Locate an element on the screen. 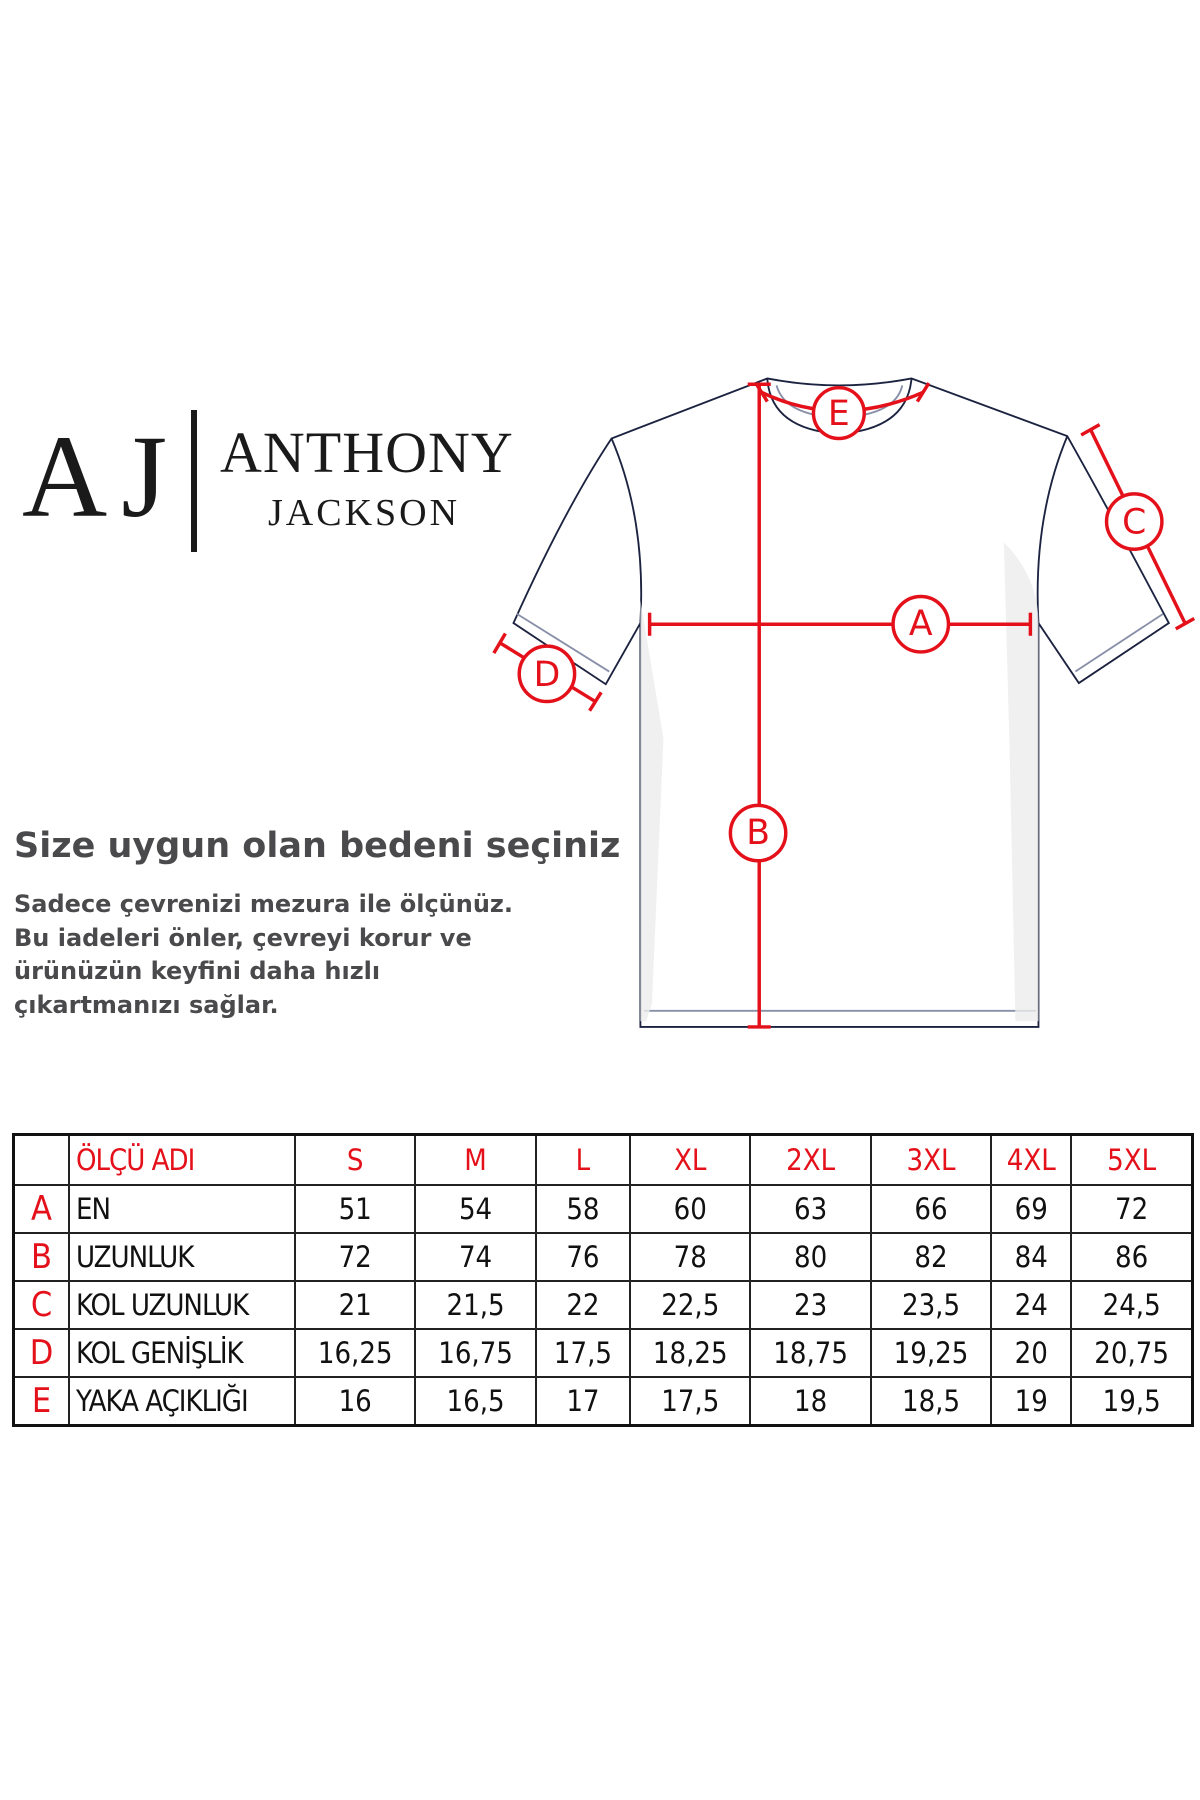 Image resolution: width=1200 pixels, height=1800 pixels. table-header-row: ÖLÇÜ ADI S M L XL 2XL 3XL 4XL 5XL is located at coordinates (603, 1159).